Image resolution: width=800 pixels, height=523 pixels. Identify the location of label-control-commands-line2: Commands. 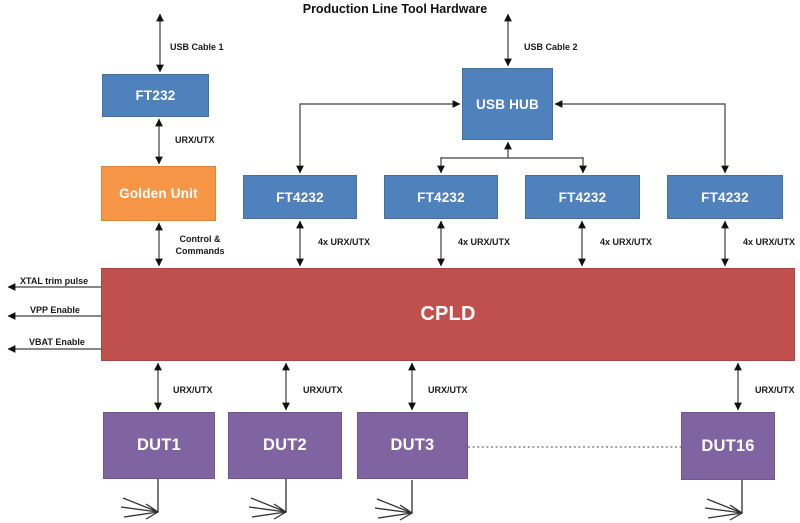
(200, 251).